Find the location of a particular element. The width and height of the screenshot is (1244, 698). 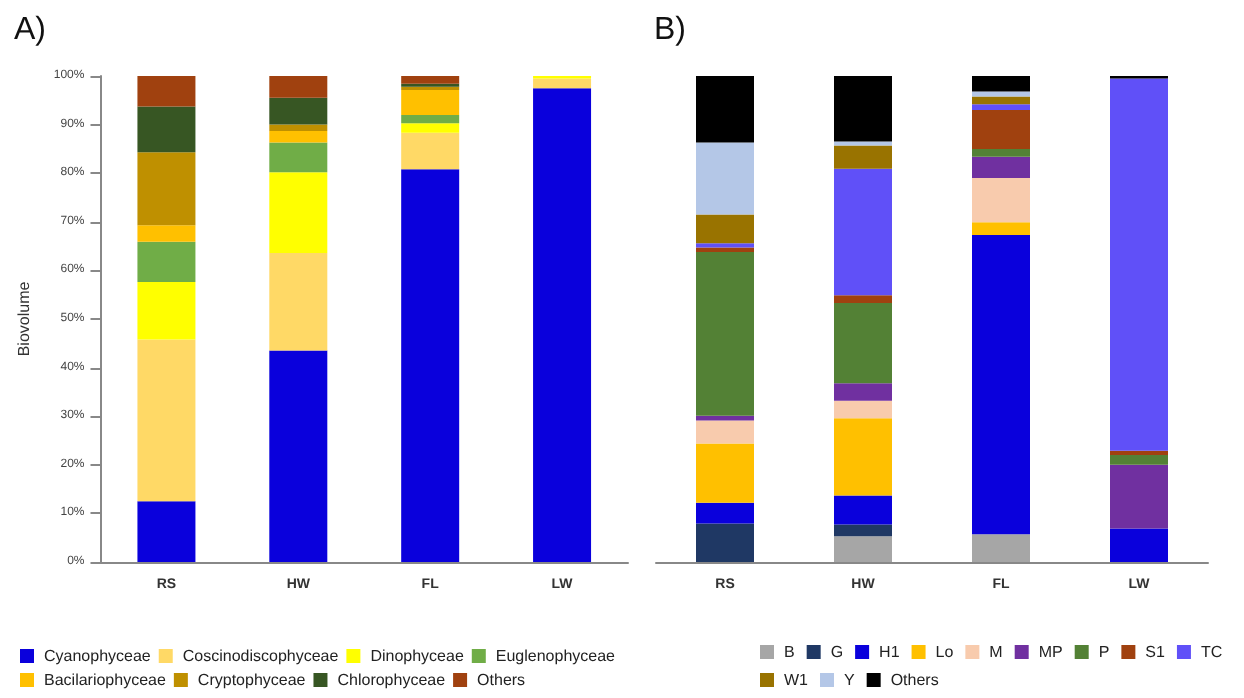

legend-label: S1 is located at coordinates (1156, 652).